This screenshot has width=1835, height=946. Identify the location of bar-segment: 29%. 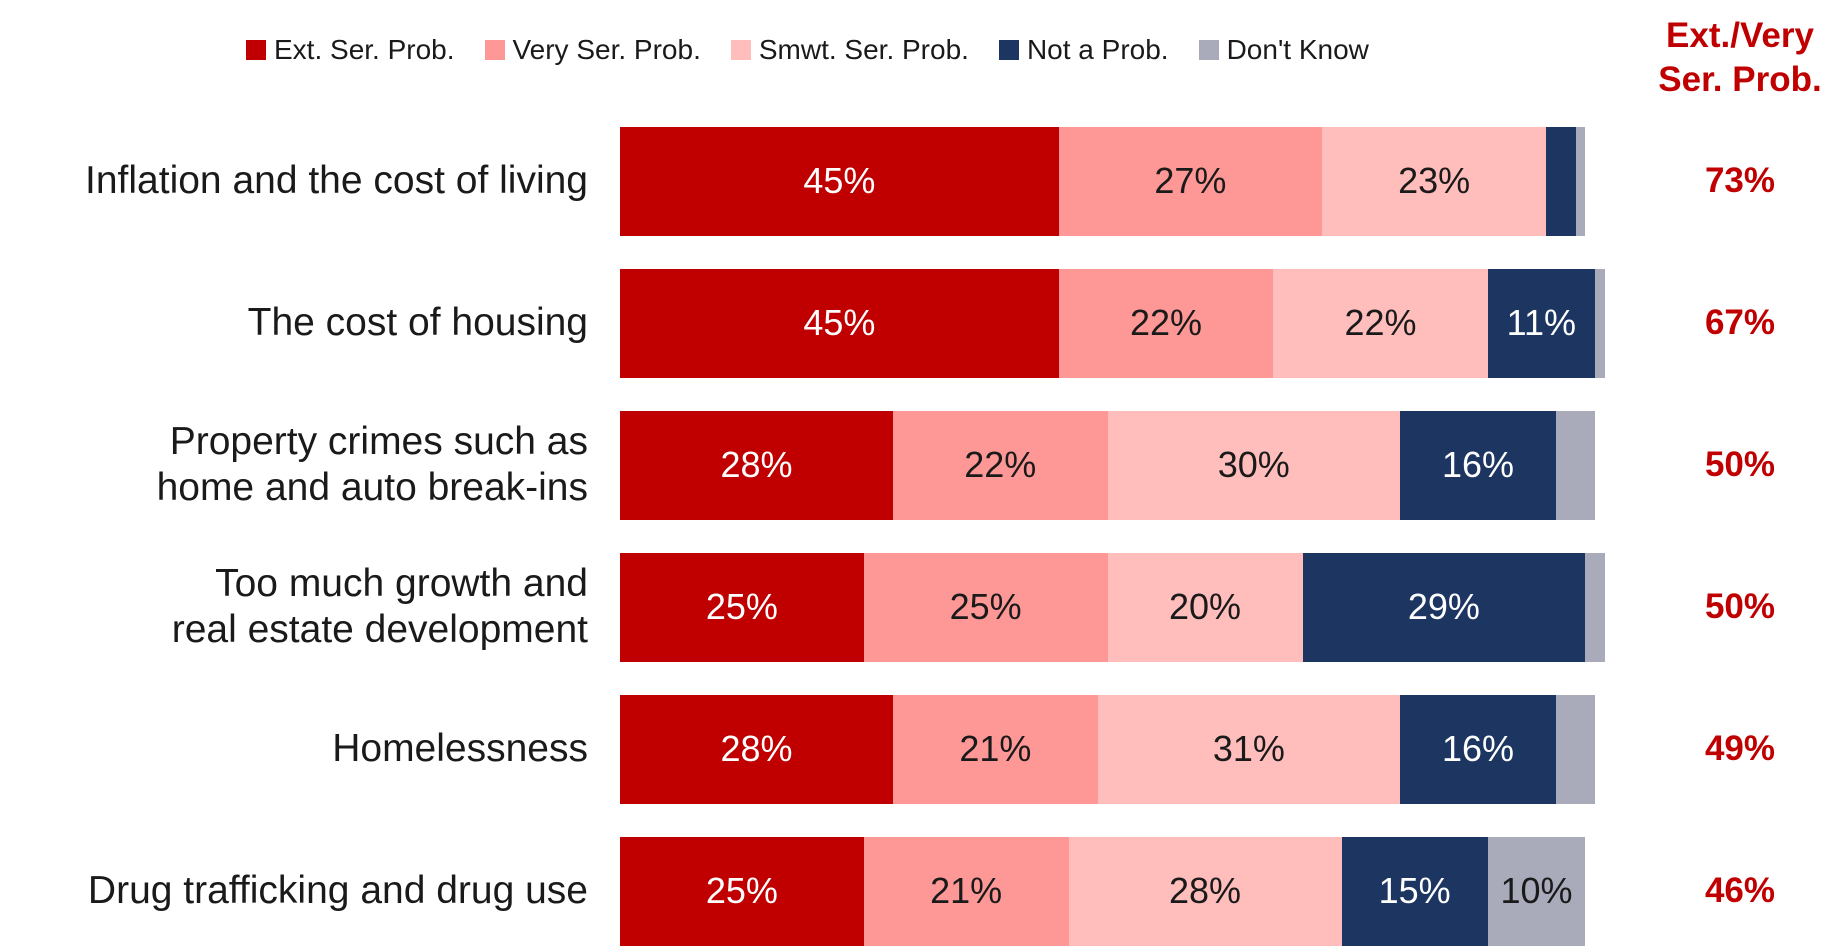
(1444, 607).